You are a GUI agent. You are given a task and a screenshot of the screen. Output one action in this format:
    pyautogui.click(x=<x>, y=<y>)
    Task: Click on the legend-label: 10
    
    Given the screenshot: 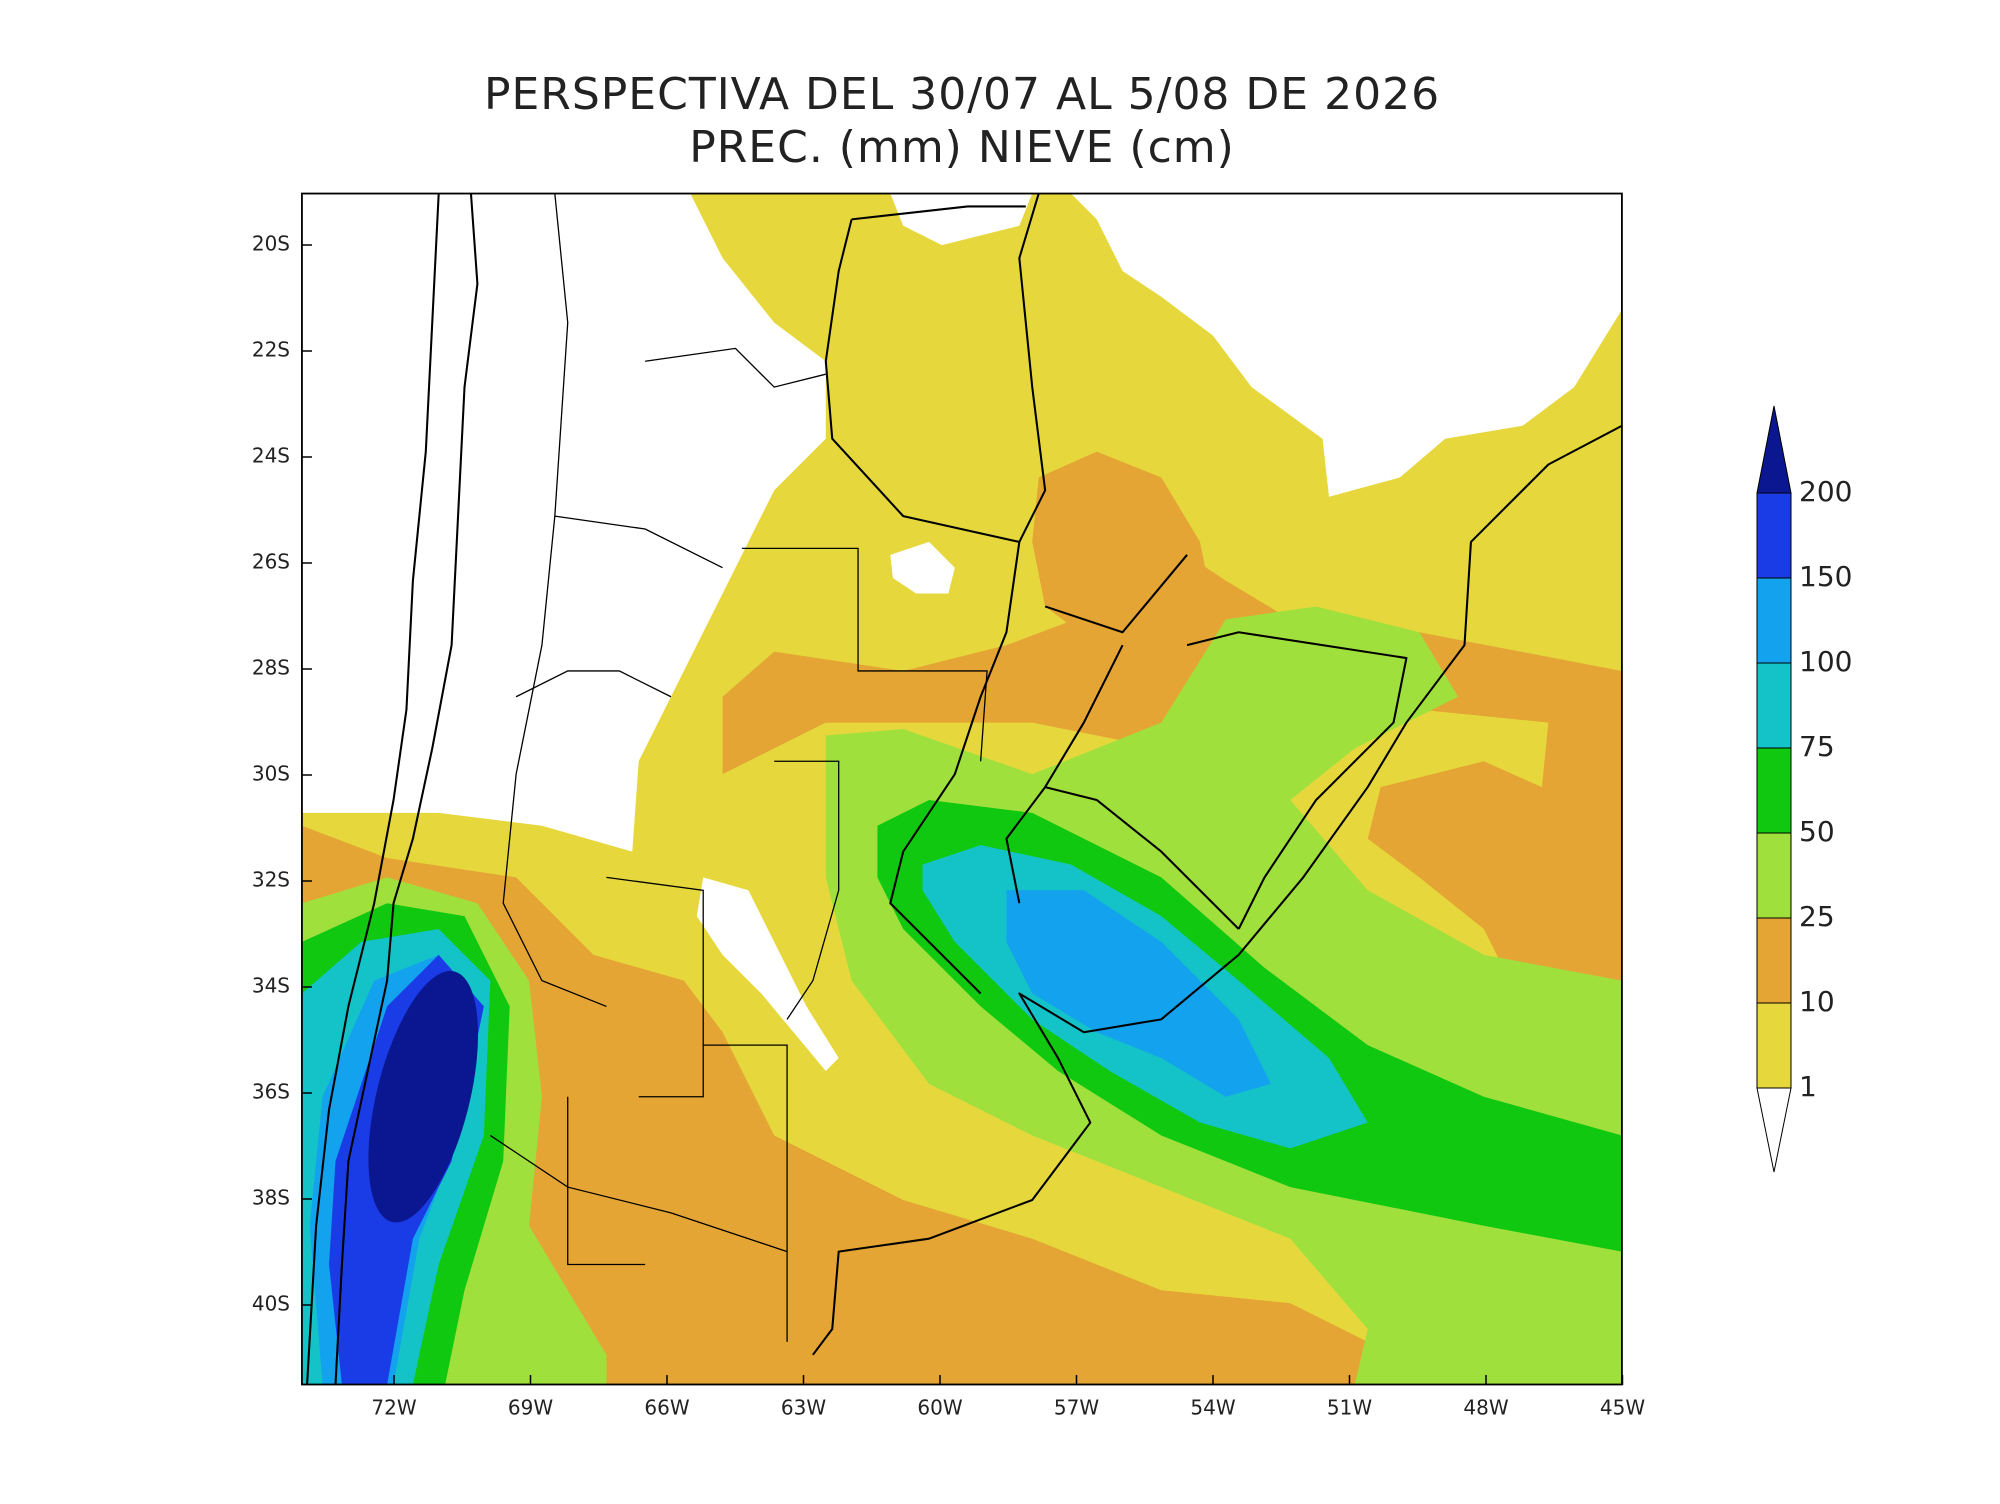 What is the action you would take?
    pyautogui.click(x=1817, y=1001)
    